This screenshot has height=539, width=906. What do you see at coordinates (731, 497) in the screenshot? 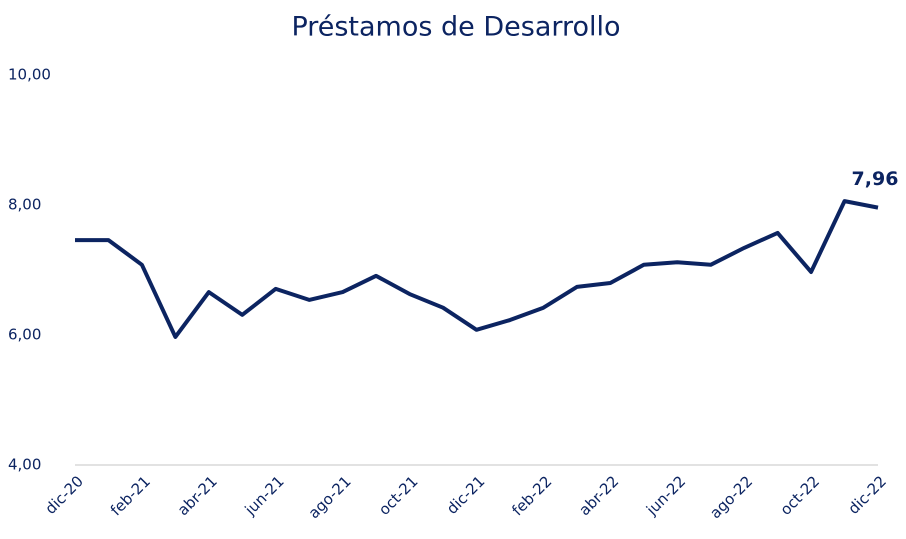
I see `x-tick-label: ago-22` at bounding box center [731, 497].